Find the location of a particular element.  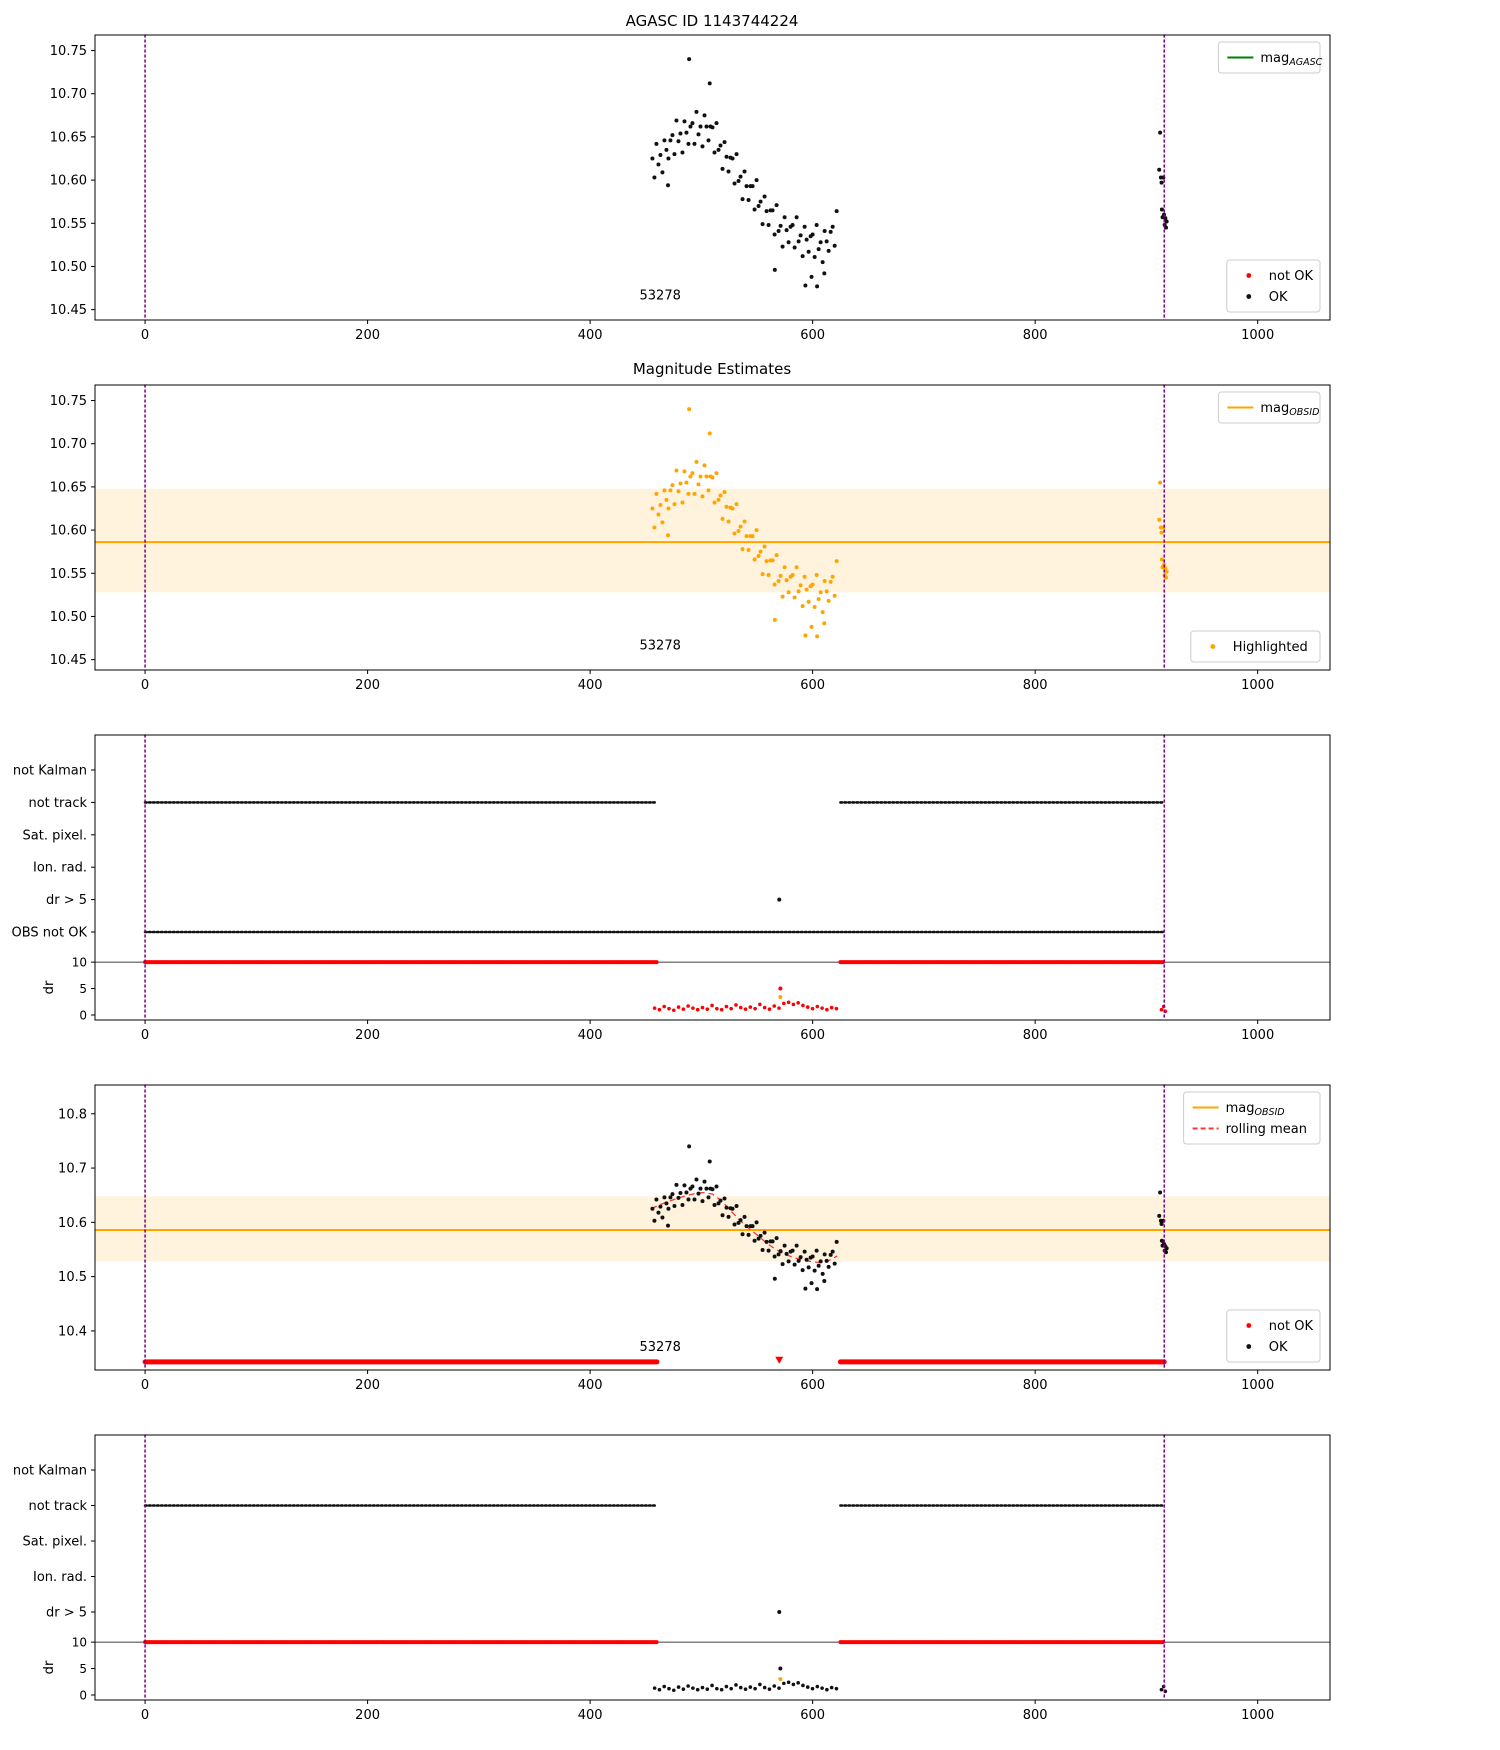

svg-text: 10.5 is located at coordinates (72, 1277).